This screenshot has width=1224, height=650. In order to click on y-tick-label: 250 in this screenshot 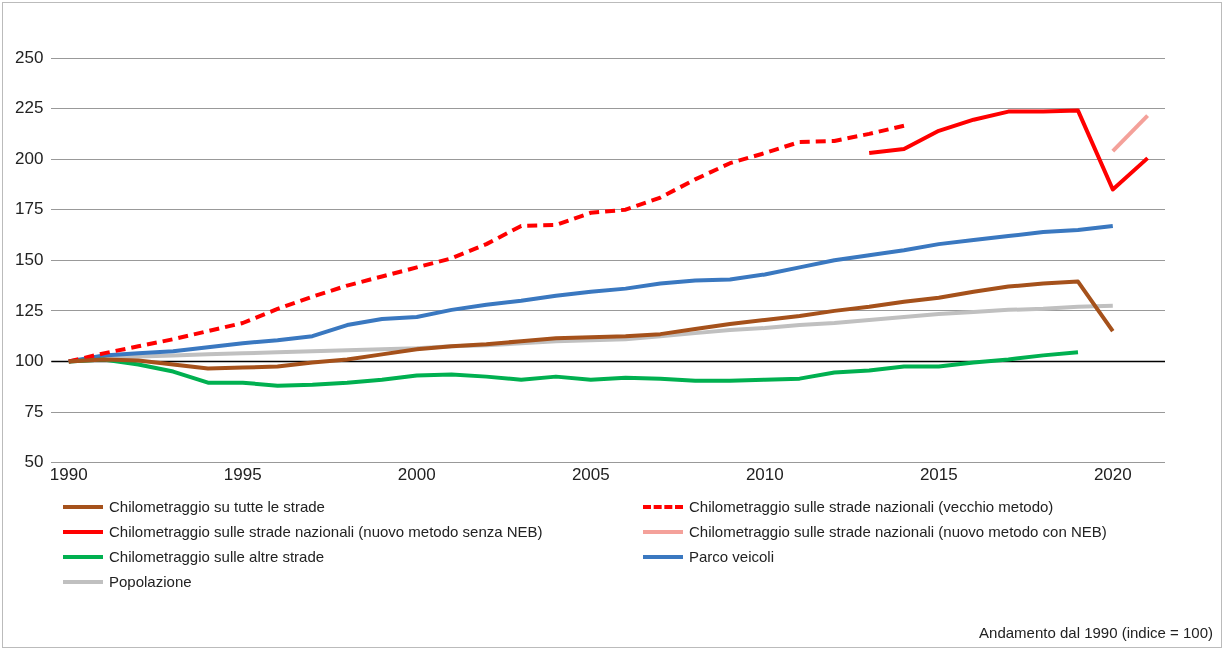, I will do `click(29, 57)`.